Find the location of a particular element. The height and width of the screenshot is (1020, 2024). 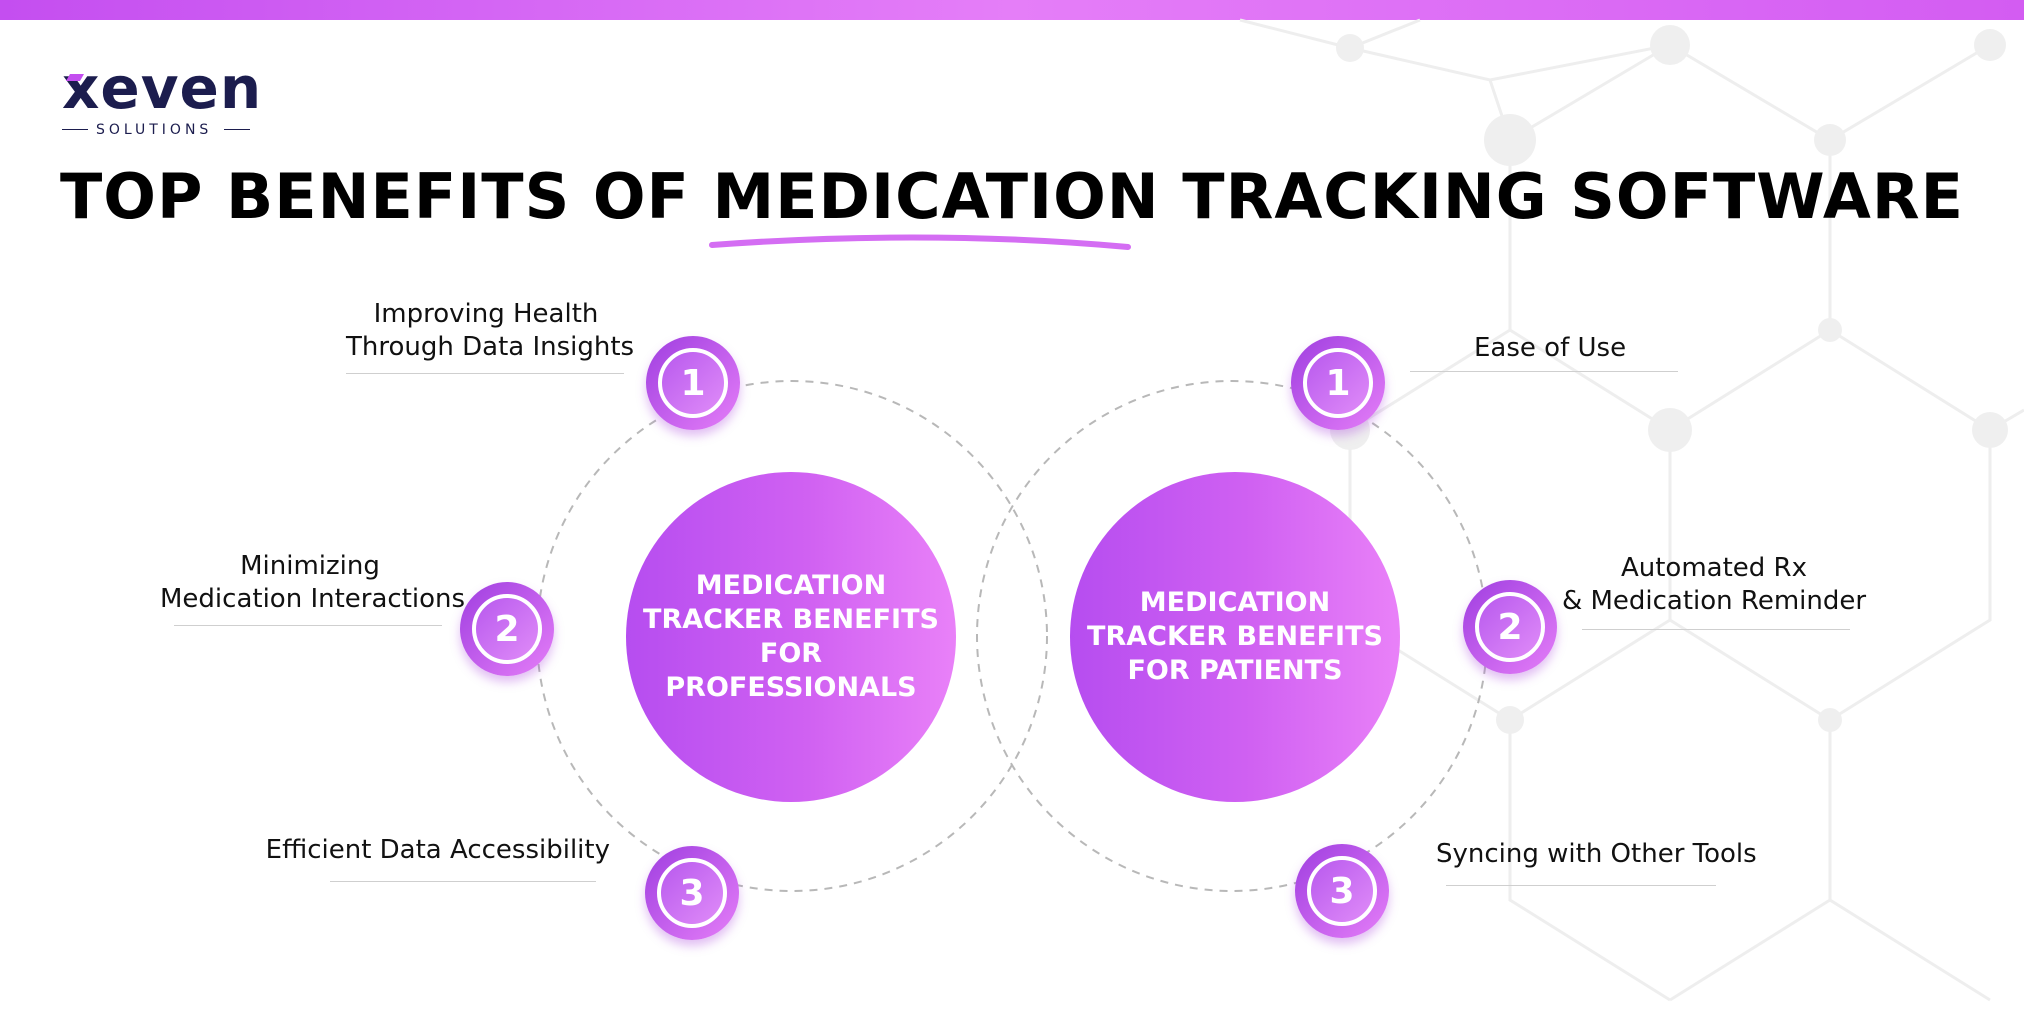

patients-item-1-rule is located at coordinates (1544, 371).